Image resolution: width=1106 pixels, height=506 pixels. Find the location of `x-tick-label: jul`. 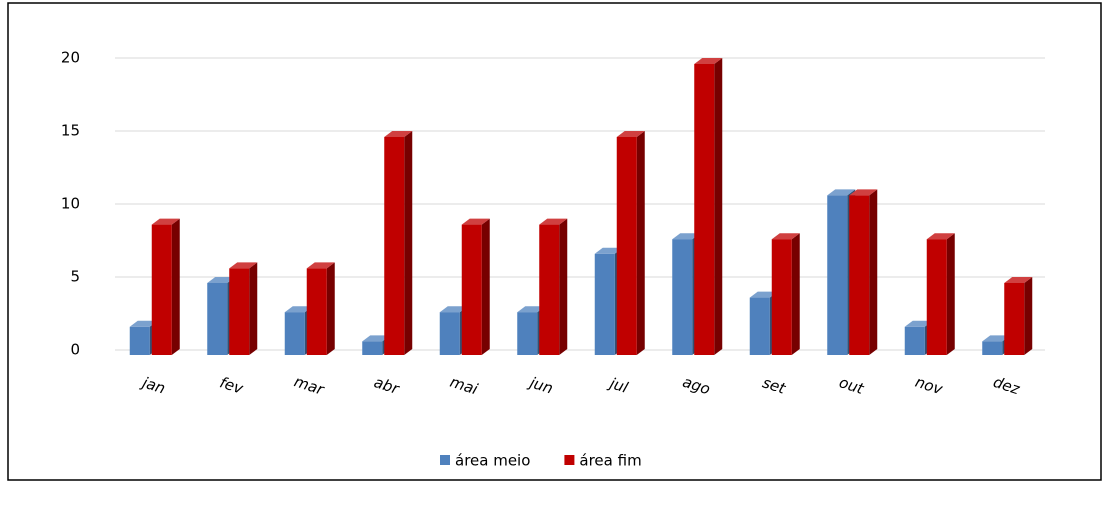

x-tick-label: jul is located at coordinates (618, 386).